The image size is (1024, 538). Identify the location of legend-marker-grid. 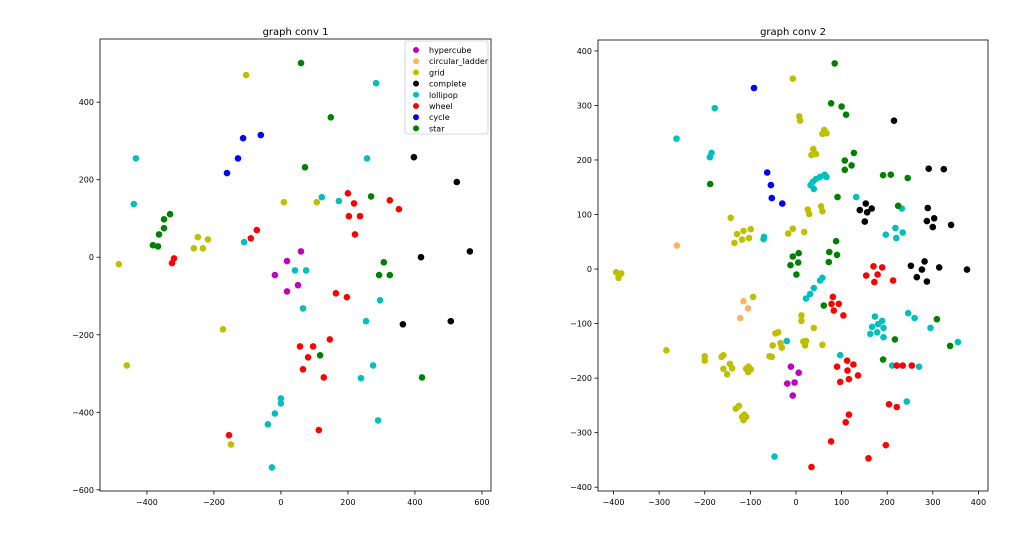
(416, 72).